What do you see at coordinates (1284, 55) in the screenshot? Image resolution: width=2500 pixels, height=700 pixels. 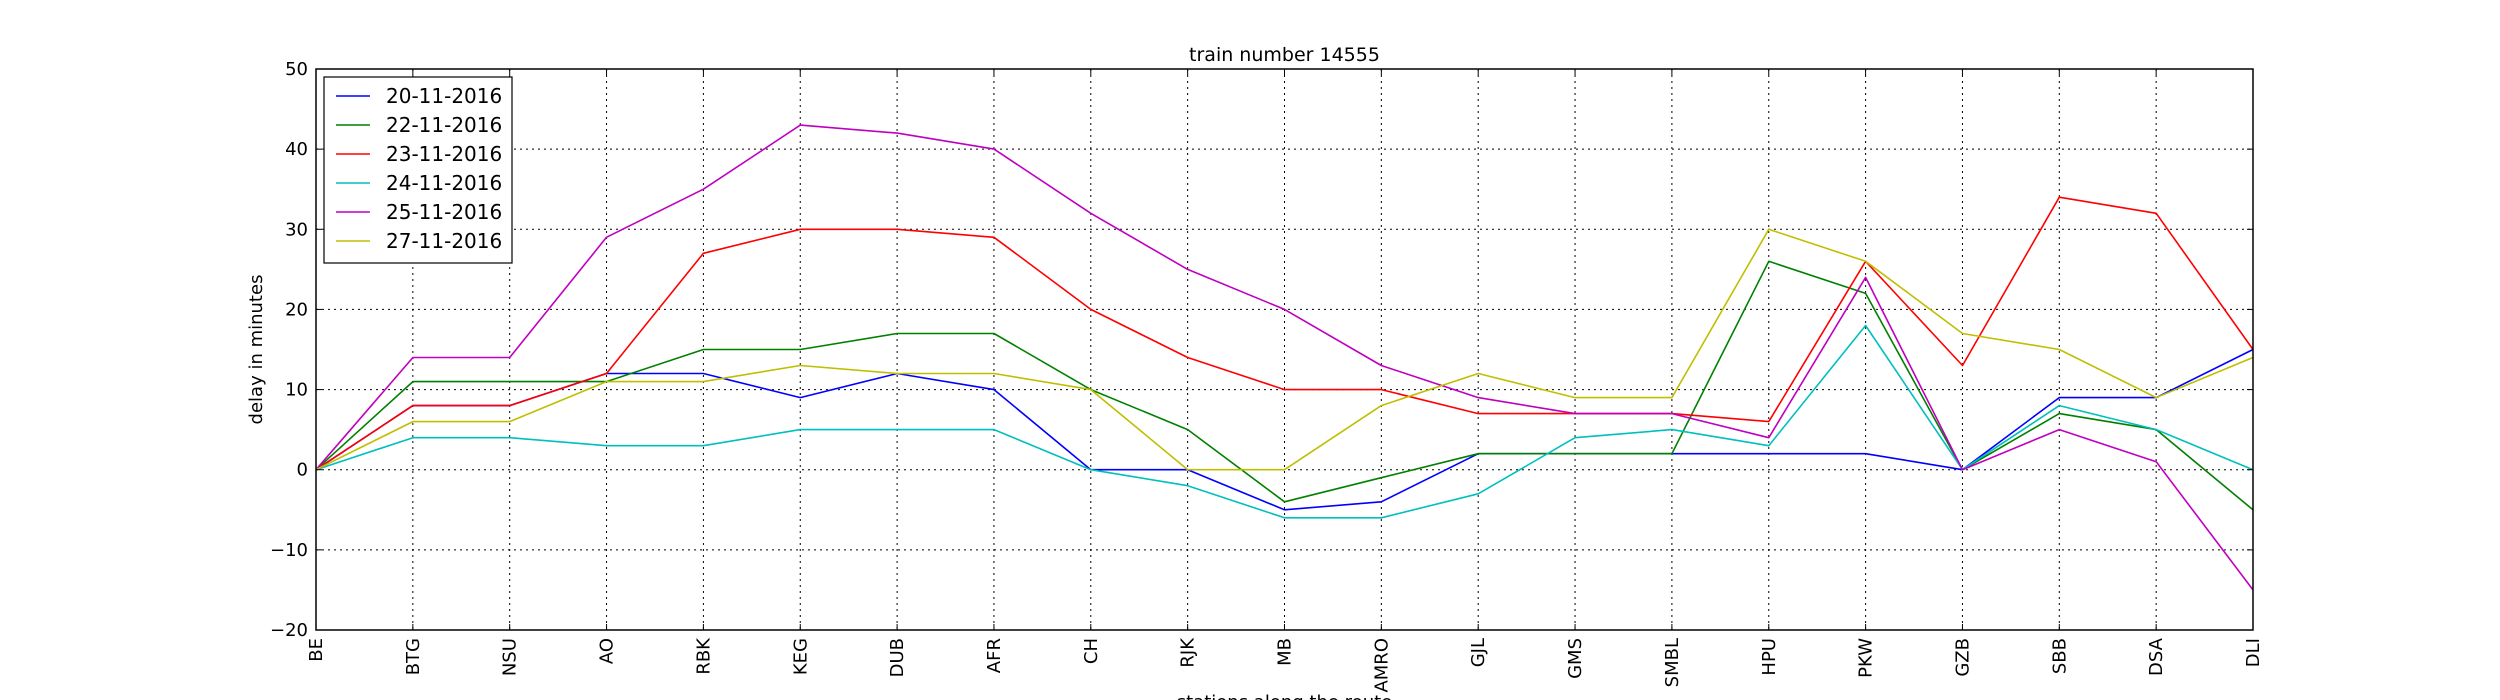 I see `chart-title: train number 14555` at bounding box center [1284, 55].